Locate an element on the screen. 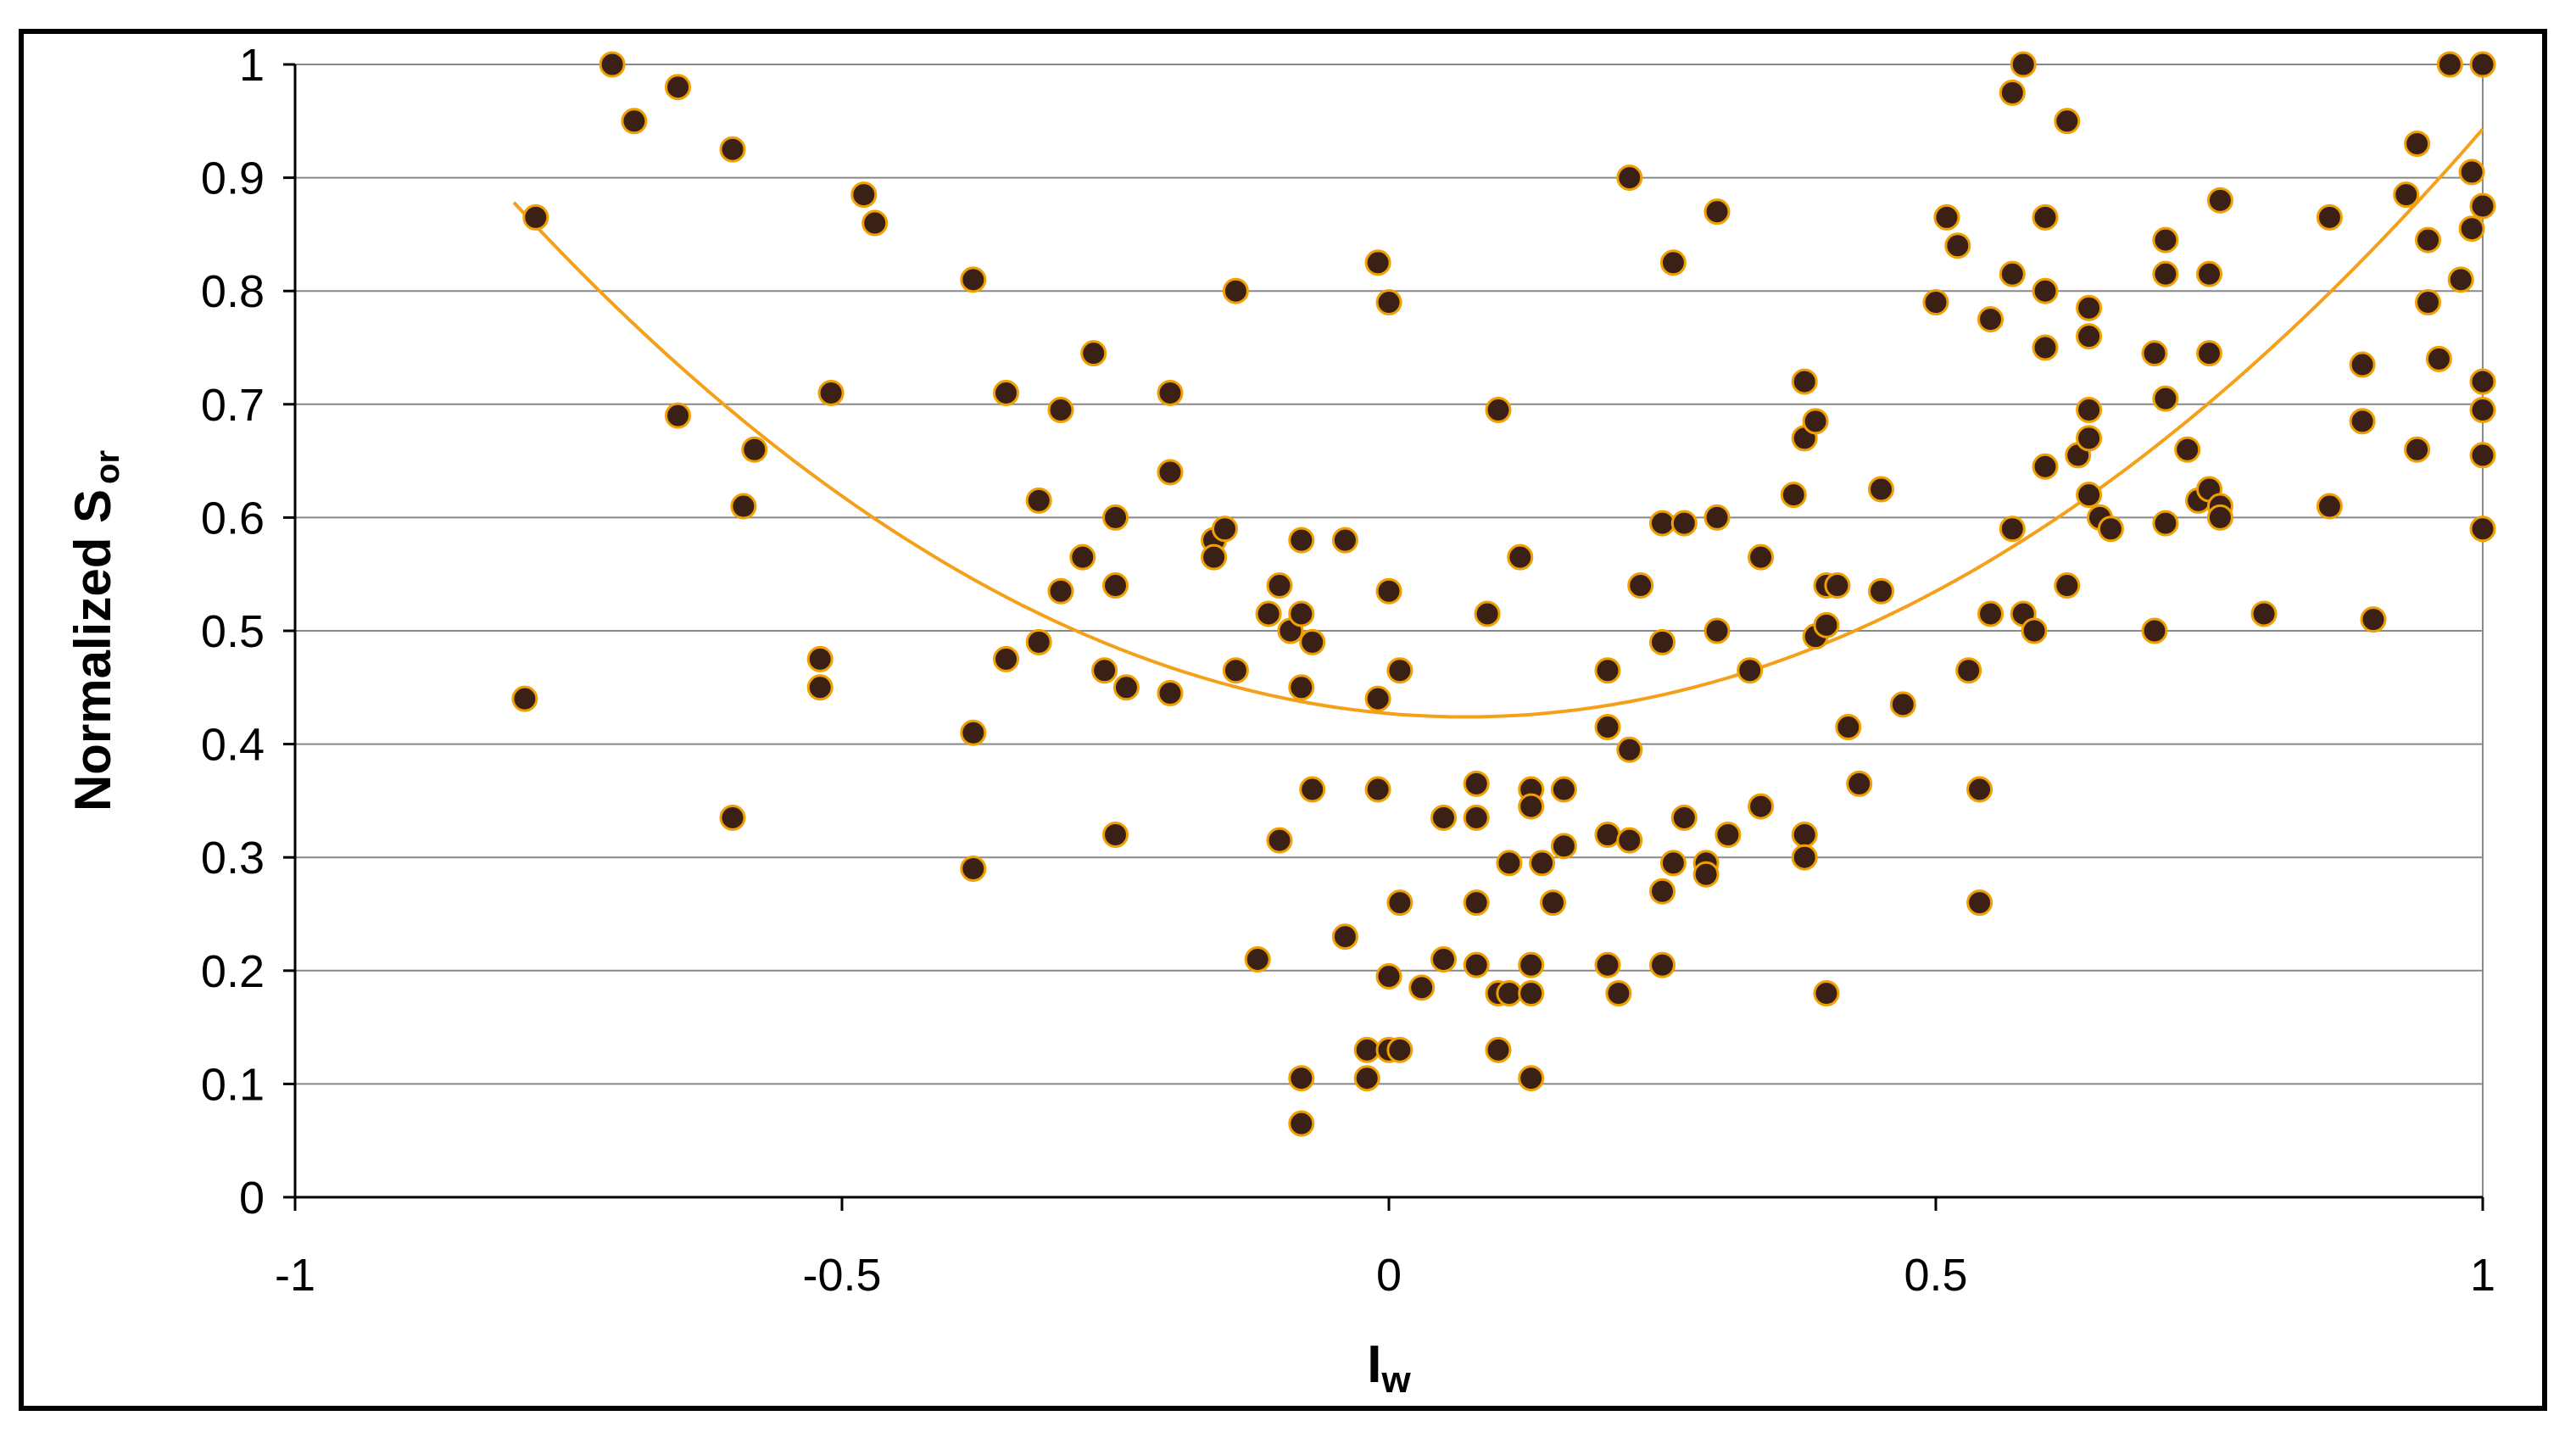  x-tick-label: 0 is located at coordinates (1389, 1275).